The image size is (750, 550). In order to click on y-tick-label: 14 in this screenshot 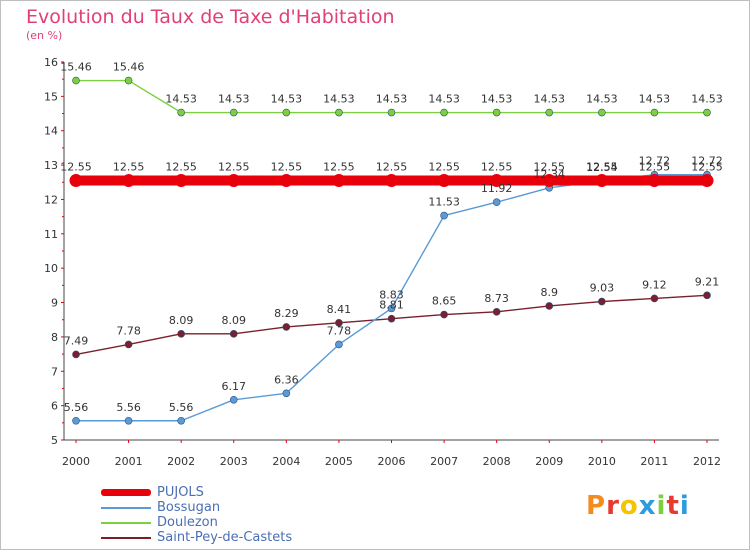, I will do `click(51, 131)`.